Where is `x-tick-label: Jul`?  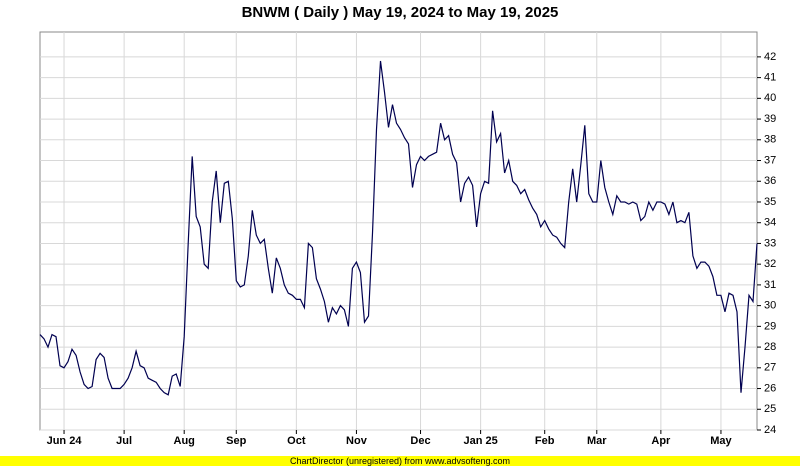
x-tick-label: Jul is located at coordinates (124, 441).